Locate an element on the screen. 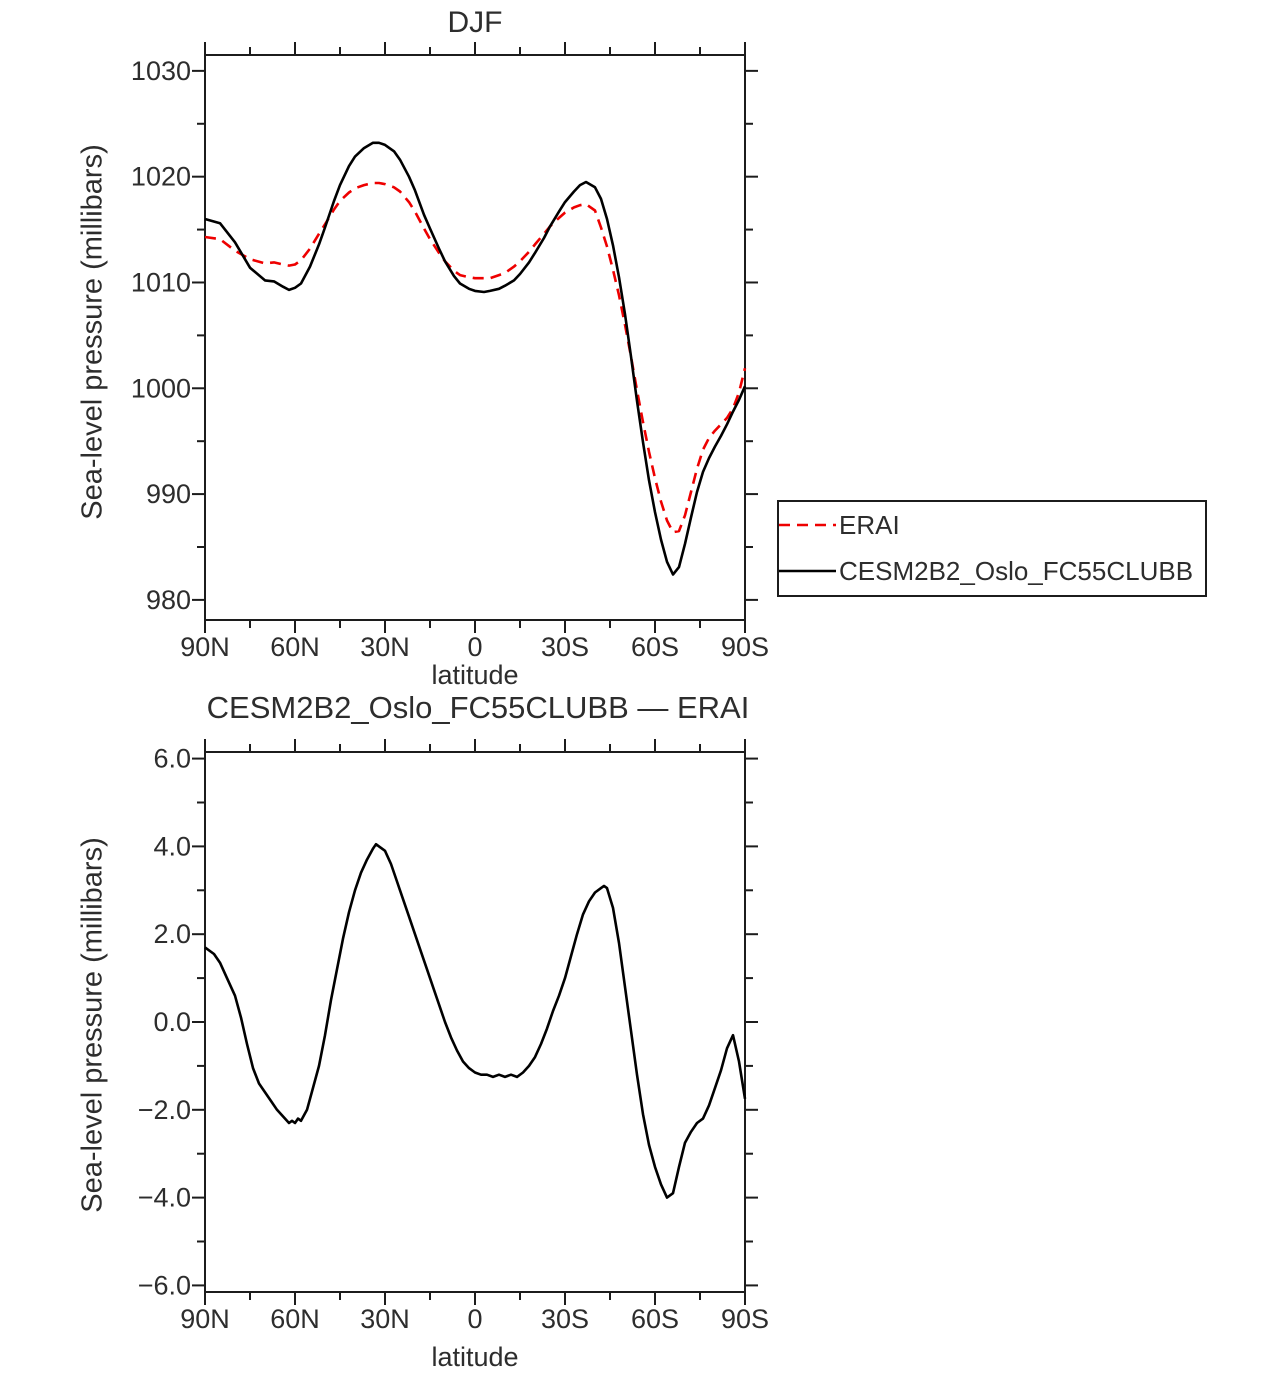  legend-row-cesm: CESM2B2_Oslo_FC55CLUBB is located at coordinates (992, 571).